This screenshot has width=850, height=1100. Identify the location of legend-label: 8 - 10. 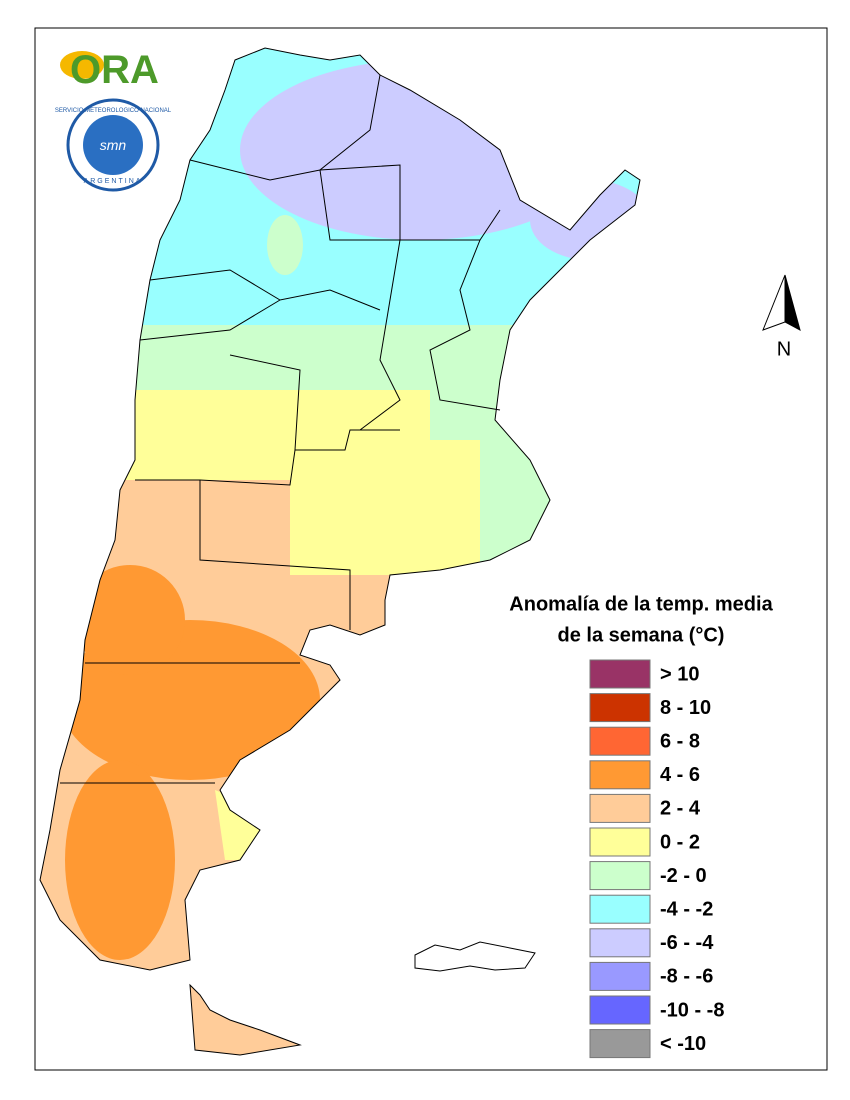
(685, 708).